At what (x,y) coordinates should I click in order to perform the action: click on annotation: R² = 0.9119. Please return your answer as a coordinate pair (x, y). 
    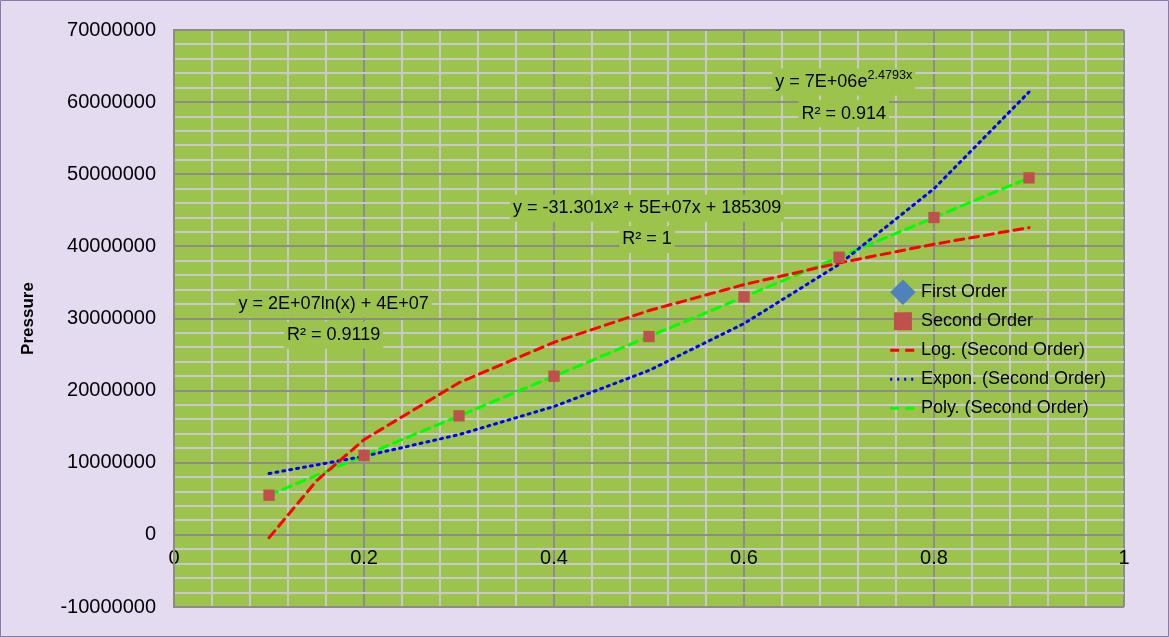
    Looking at the image, I should click on (334, 334).